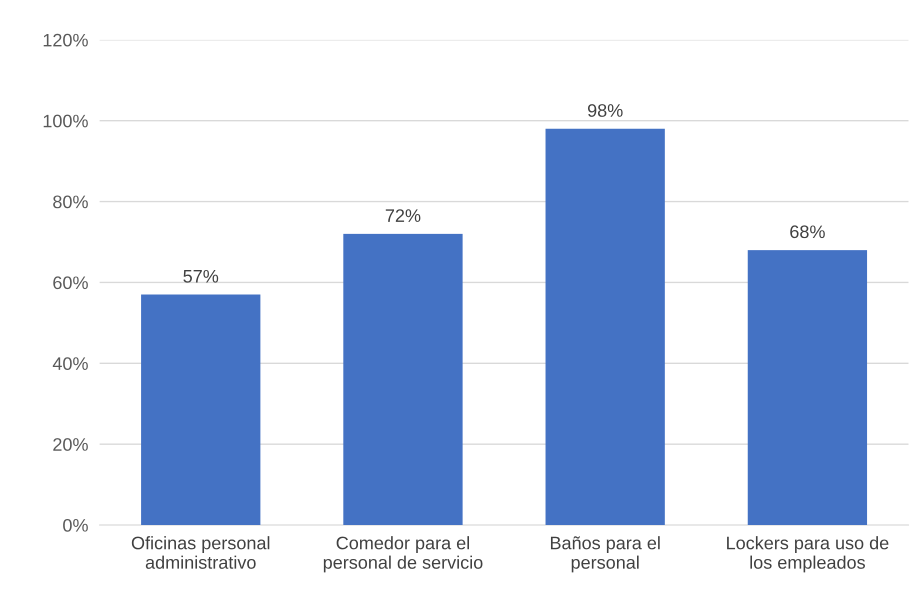  Describe the element at coordinates (70, 283) in the screenshot. I see `y-tick-label: 60%` at that location.